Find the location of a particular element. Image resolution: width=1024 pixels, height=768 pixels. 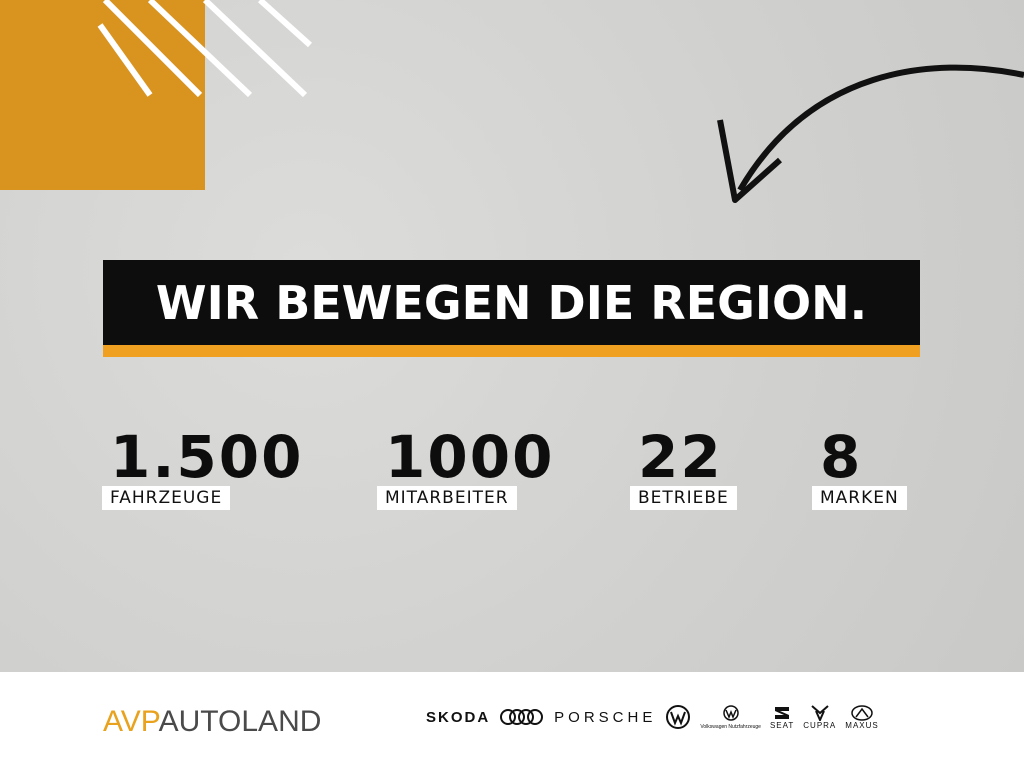

headline-banner: WIR BEWEGEN DIE REGION. is located at coordinates (511, 302).